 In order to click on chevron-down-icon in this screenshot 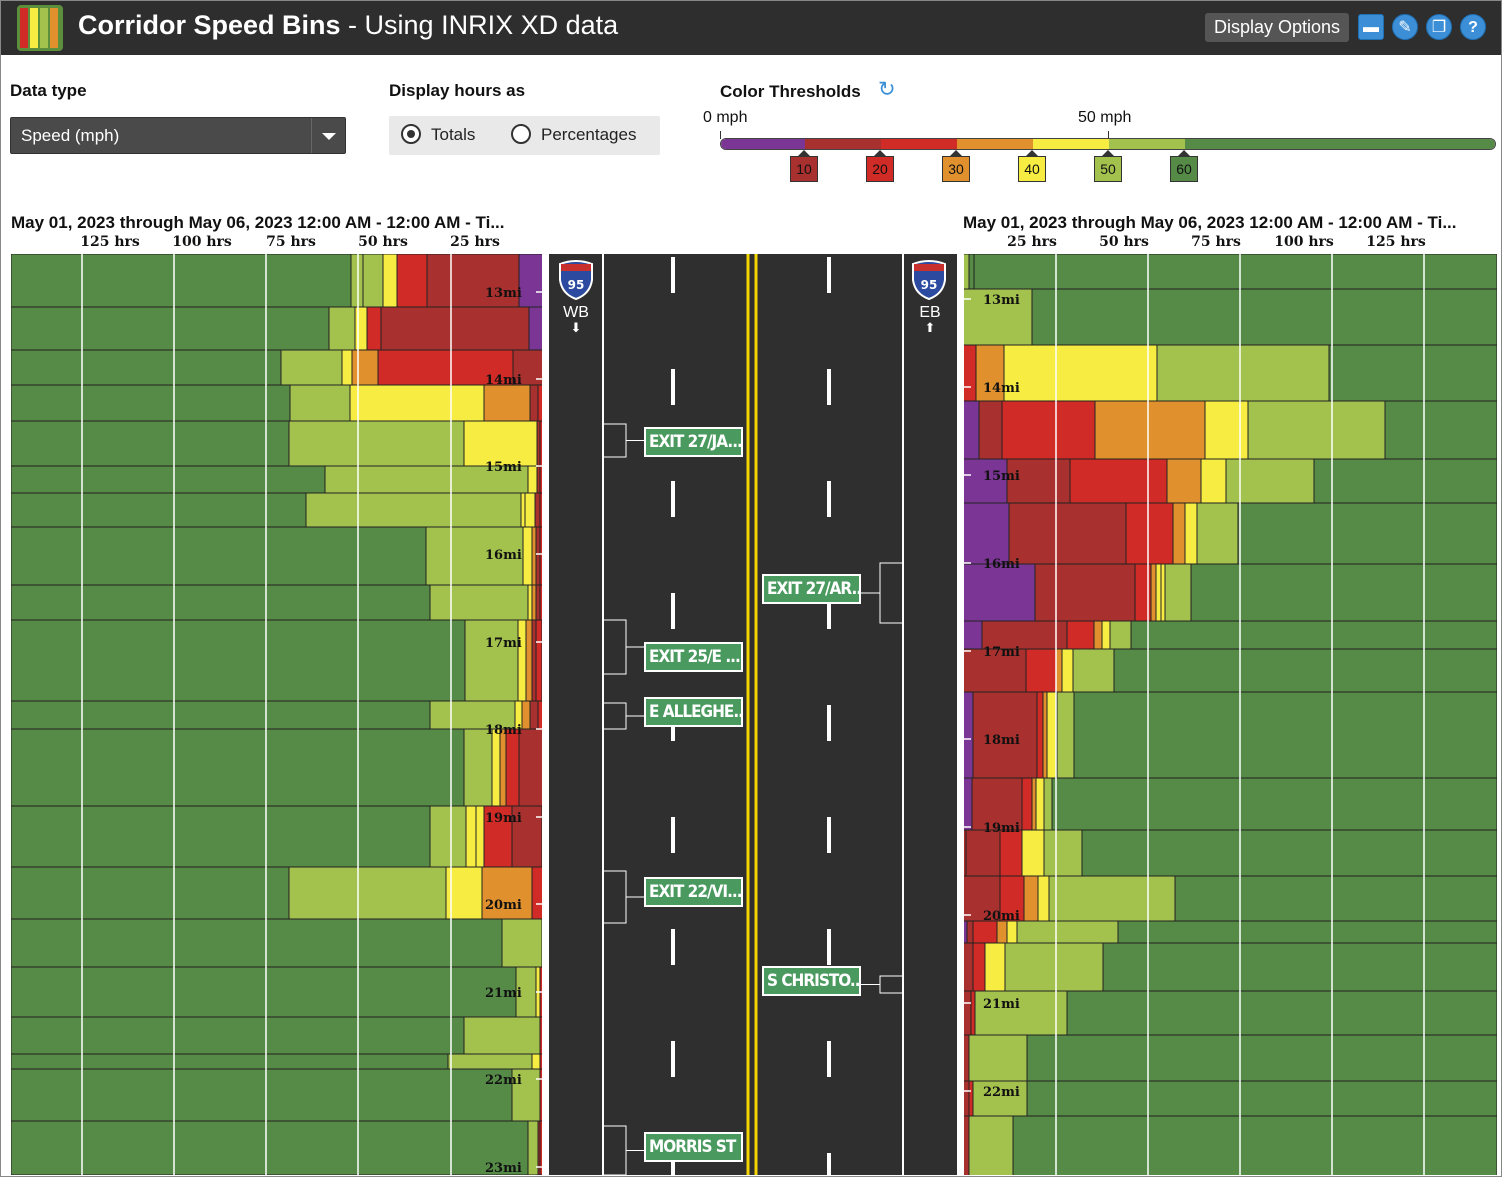, I will do `click(328, 135)`.